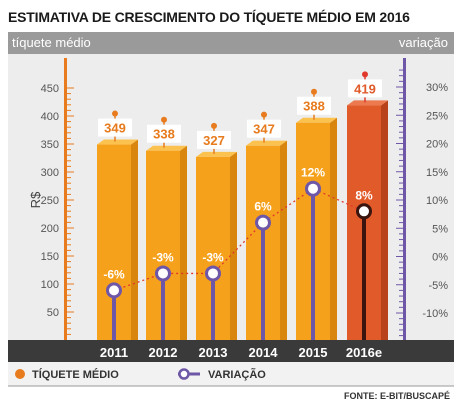 This screenshot has width=460, height=407. I want to click on x-tick-label: 2013, so click(213, 352).